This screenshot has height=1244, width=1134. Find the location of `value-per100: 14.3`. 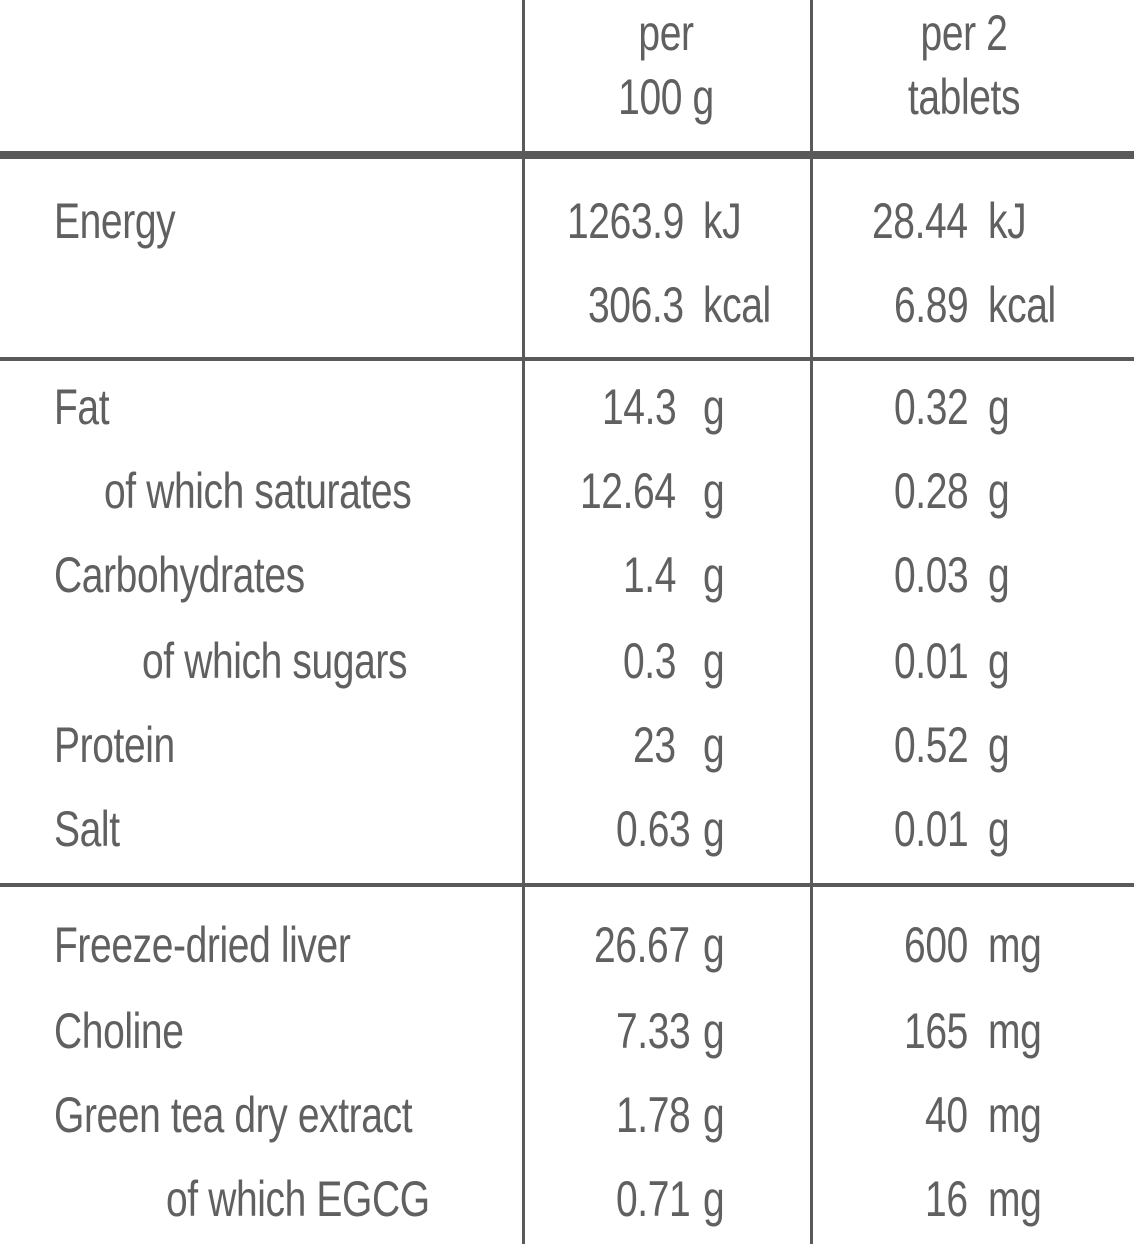

value-per100: 14.3 is located at coordinates (639, 407).